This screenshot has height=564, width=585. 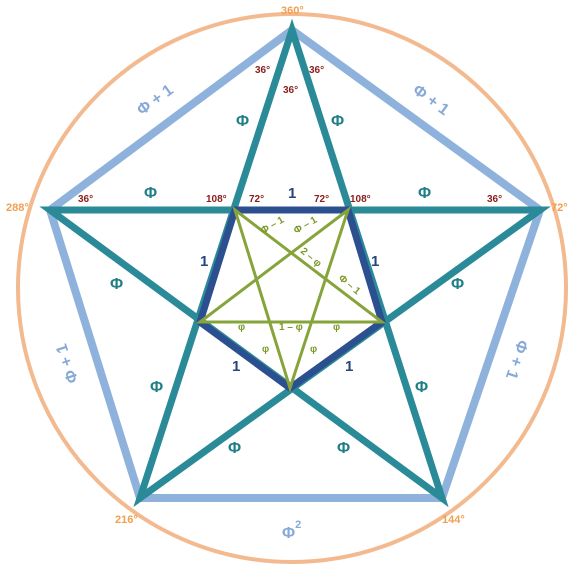 What do you see at coordinates (288, 533) in the screenshot?
I see `phi-squared-base: Φ` at bounding box center [288, 533].